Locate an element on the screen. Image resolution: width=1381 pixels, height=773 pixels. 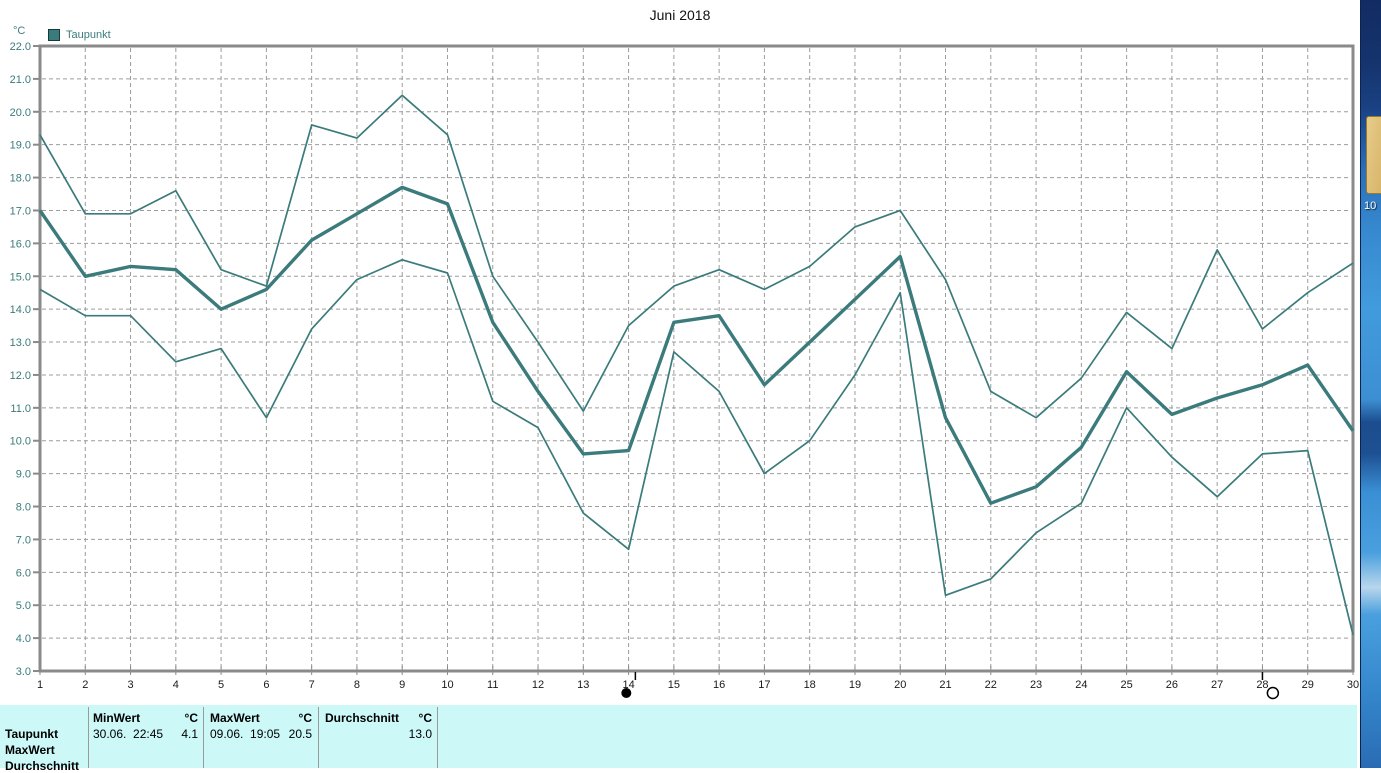
x-tick-label: 24 is located at coordinates (1081, 685).